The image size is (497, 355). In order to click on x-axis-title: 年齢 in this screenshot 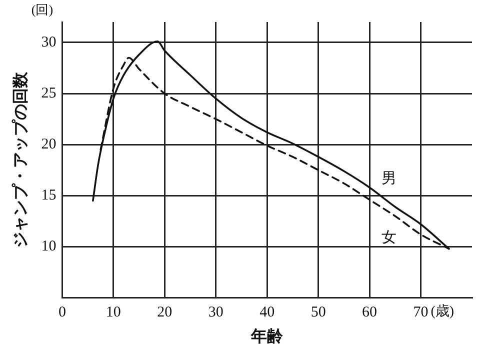, I will do `click(267, 337)`.